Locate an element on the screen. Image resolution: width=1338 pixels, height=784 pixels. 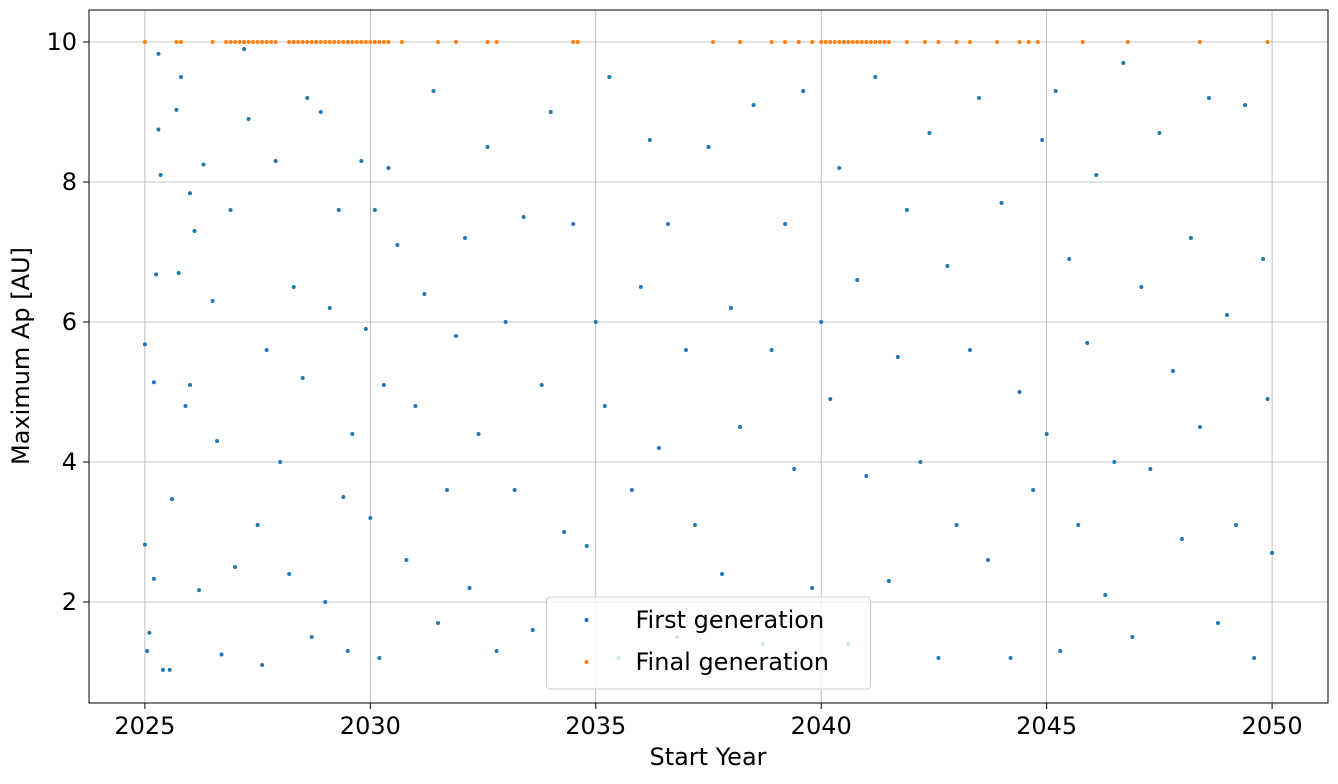
legend-box is located at coordinates (708, 643).